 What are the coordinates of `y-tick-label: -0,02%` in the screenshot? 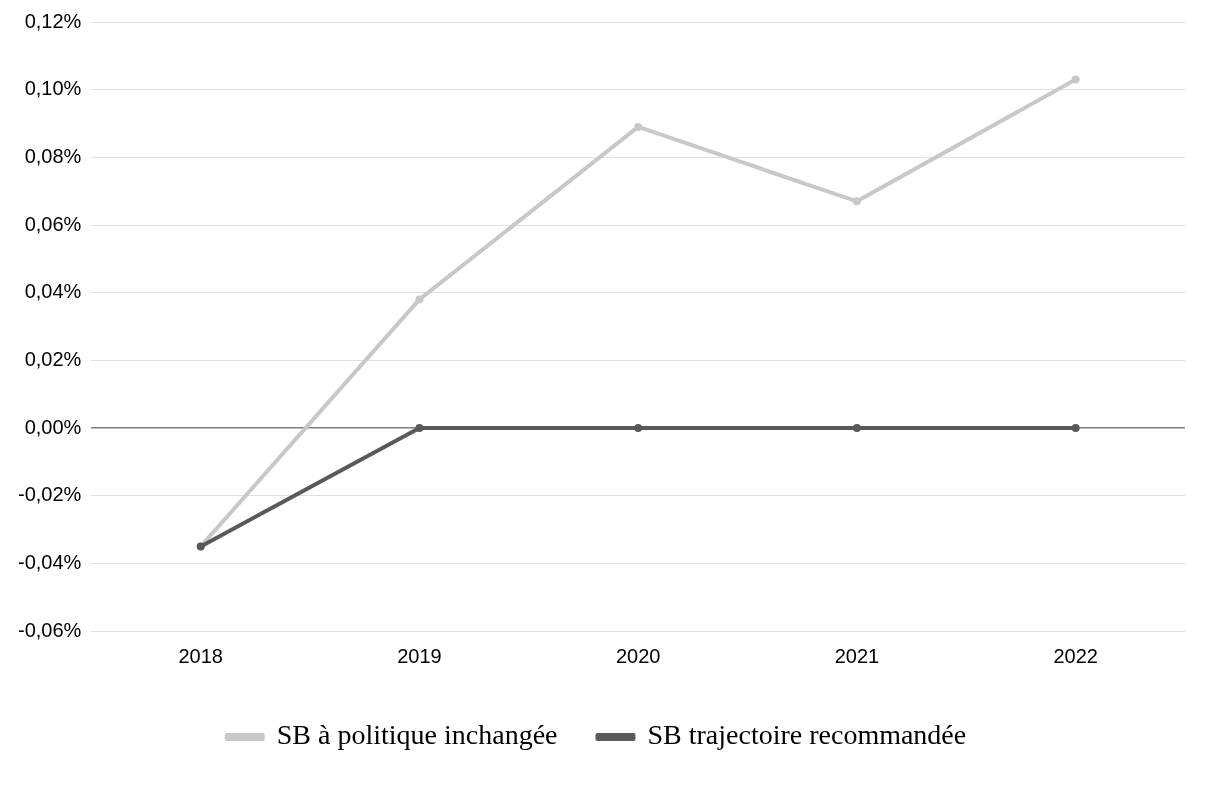 It's located at (49, 494).